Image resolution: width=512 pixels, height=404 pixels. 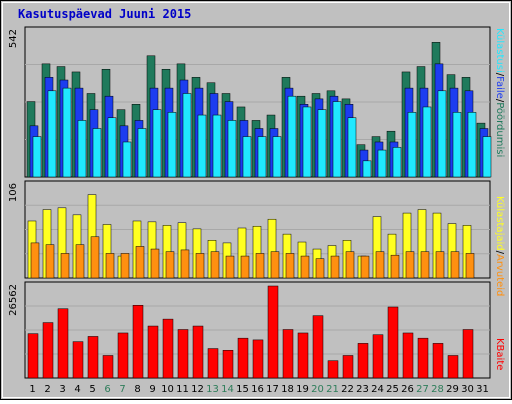 What do you see at coordinates (287, 389) in the screenshot?
I see `x-tick-label: 18` at bounding box center [287, 389].